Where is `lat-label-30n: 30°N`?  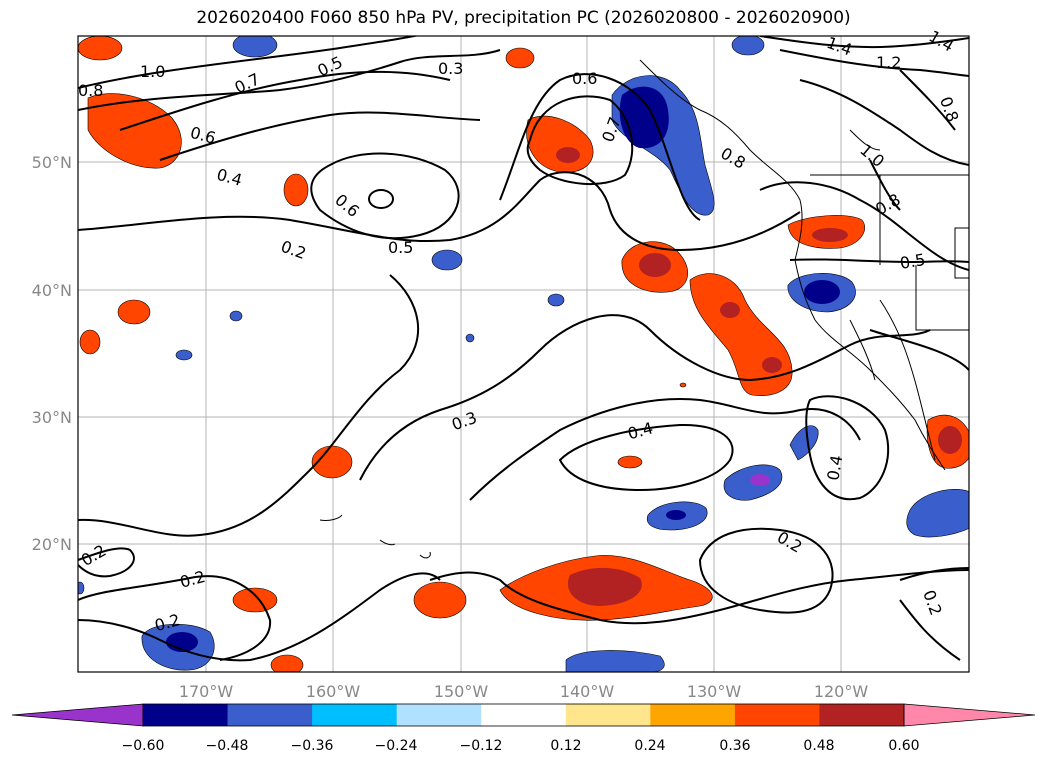 lat-label-30n: 30°N is located at coordinates (52, 417).